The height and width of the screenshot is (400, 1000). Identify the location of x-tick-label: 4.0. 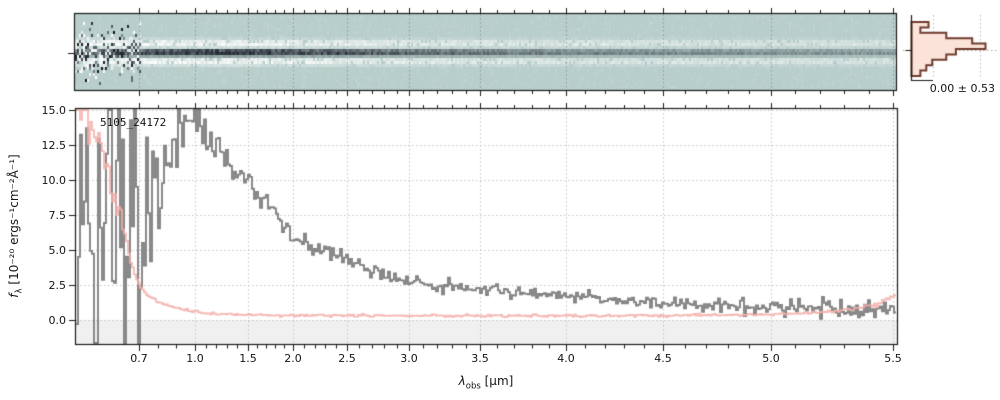
(566, 358).